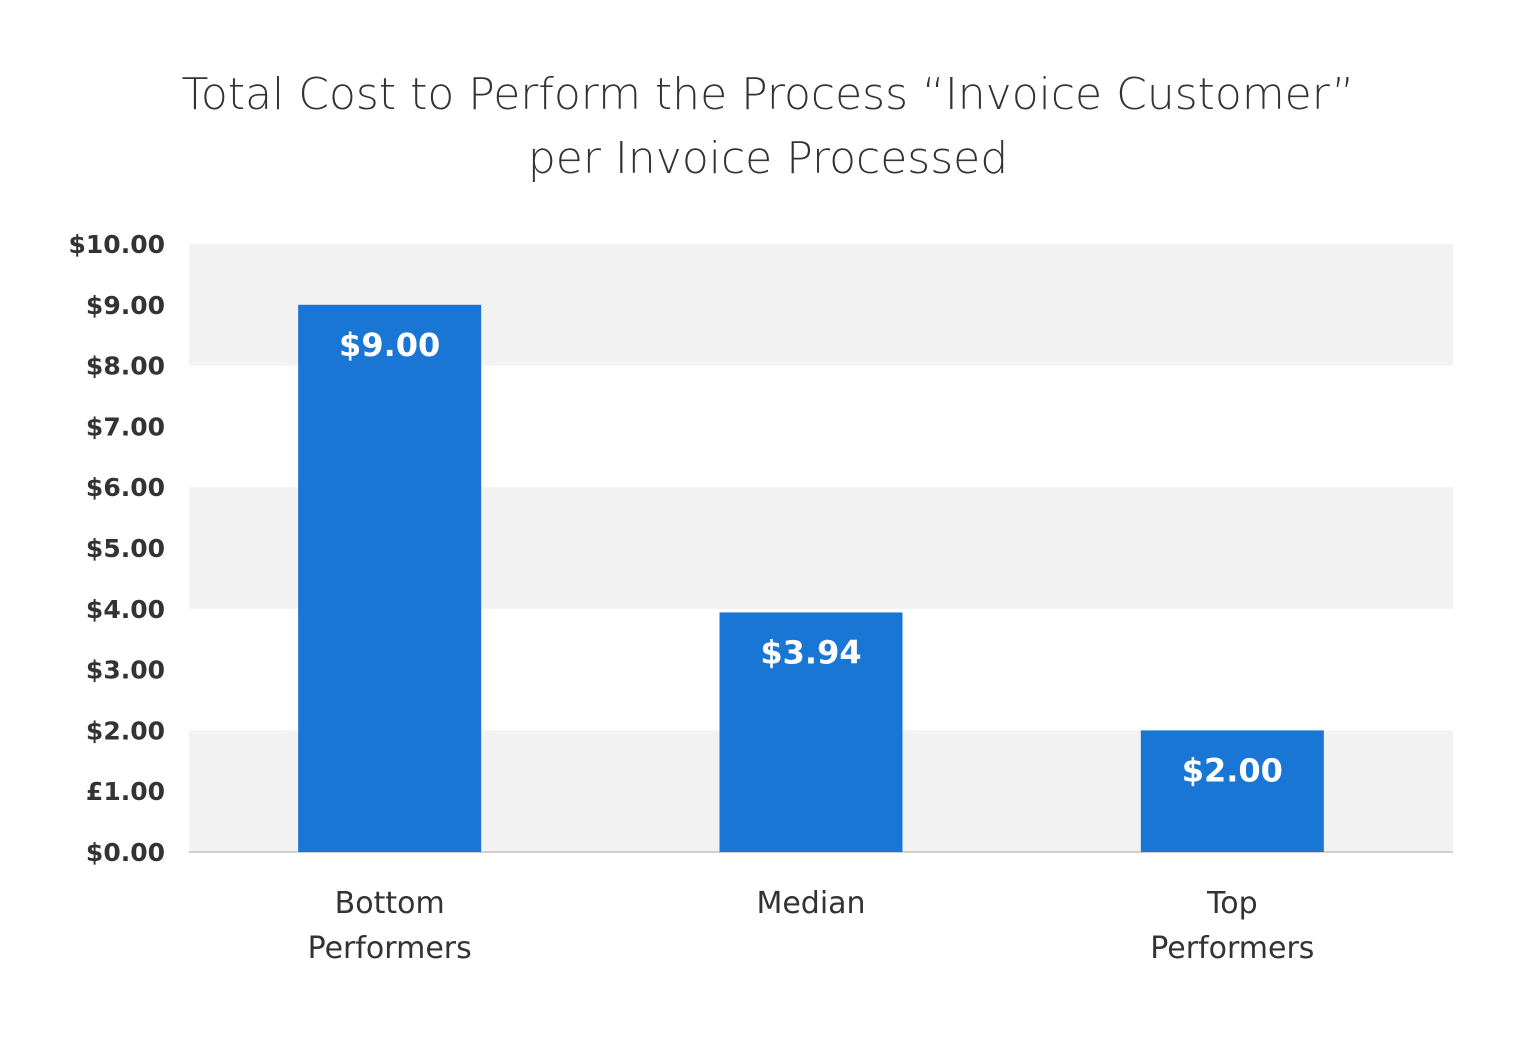 This screenshot has width=1536, height=1059. What do you see at coordinates (125, 670) in the screenshot?
I see `y-tick-label: $3.00` at bounding box center [125, 670].